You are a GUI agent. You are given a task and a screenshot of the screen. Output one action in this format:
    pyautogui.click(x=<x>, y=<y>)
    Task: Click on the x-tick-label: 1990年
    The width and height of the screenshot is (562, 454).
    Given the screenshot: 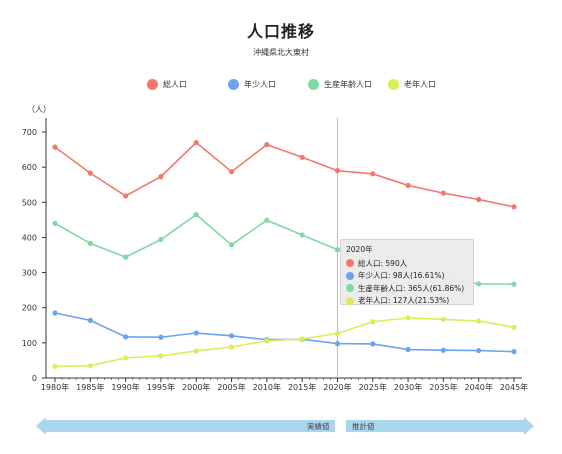 What is the action you would take?
    pyautogui.click(x=125, y=387)
    